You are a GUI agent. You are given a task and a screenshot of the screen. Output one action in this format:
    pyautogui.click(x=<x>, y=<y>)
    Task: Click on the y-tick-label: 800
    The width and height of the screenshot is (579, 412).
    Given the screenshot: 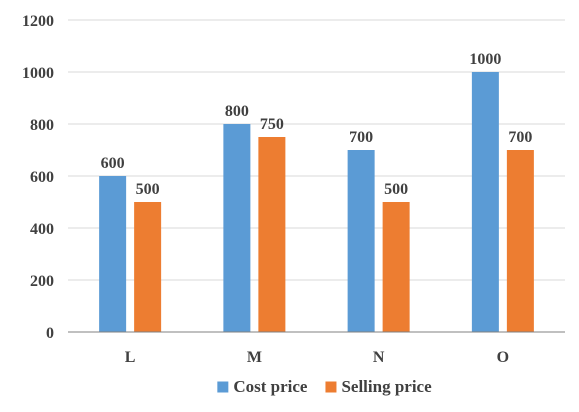 What is the action you would take?
    pyautogui.click(x=42, y=125)
    